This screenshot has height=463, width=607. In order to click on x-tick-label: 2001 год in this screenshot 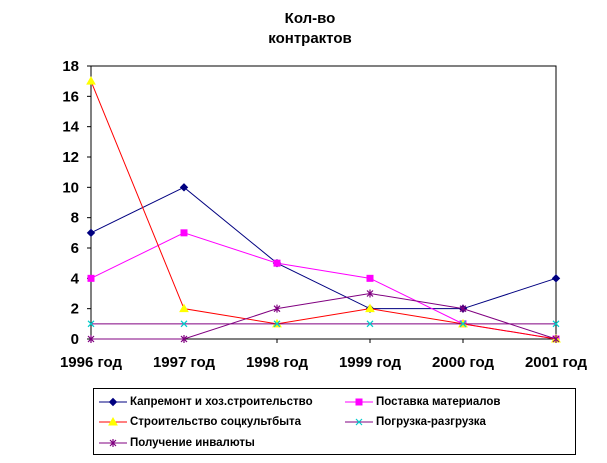, I will do `click(556, 362)`.